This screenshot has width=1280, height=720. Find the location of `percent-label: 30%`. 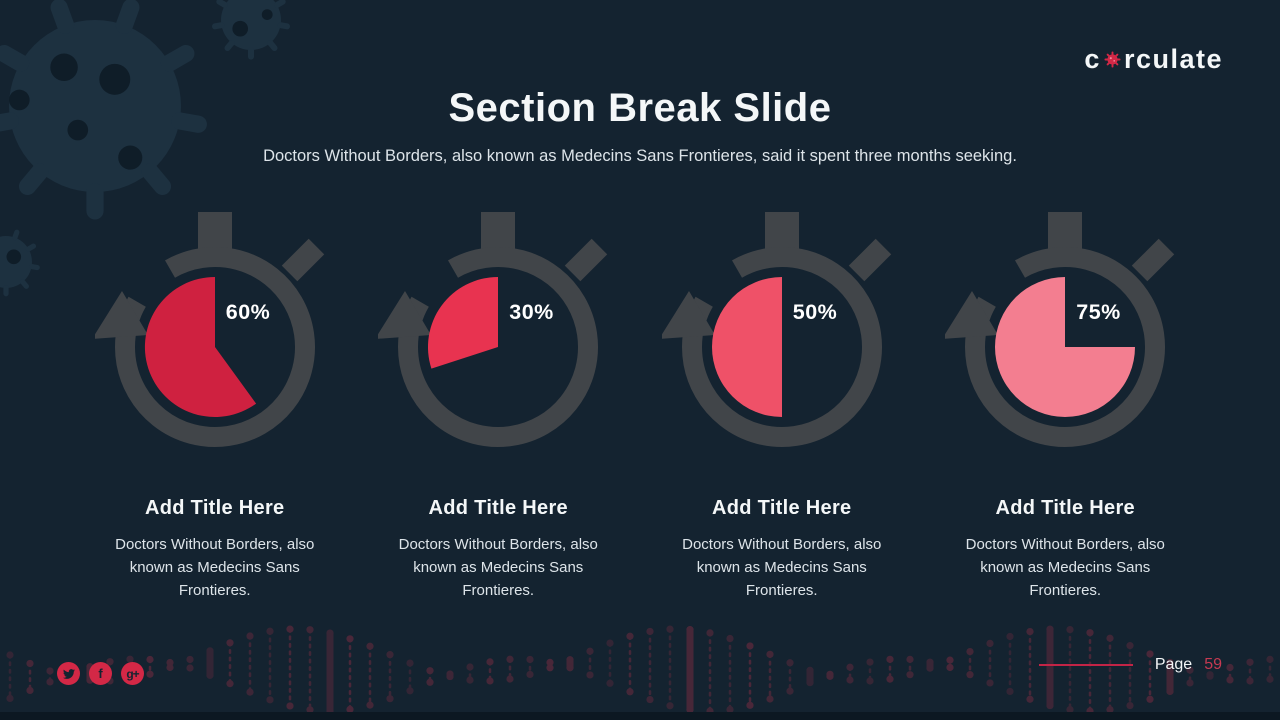

percent-label: 30% is located at coordinates (531, 312).